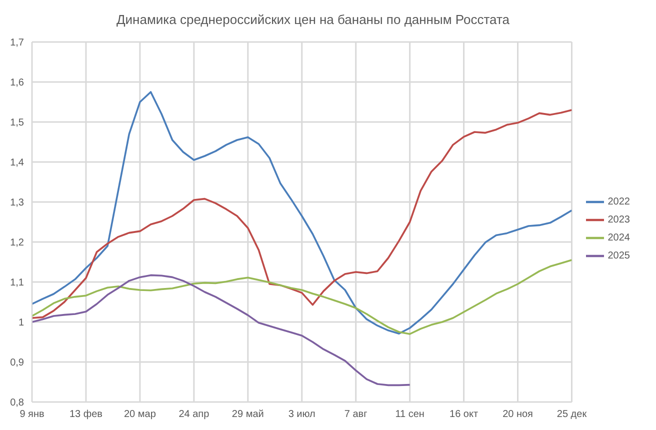 The image size is (656, 430). I want to click on y-tick-label: 1,7, so click(17, 43).